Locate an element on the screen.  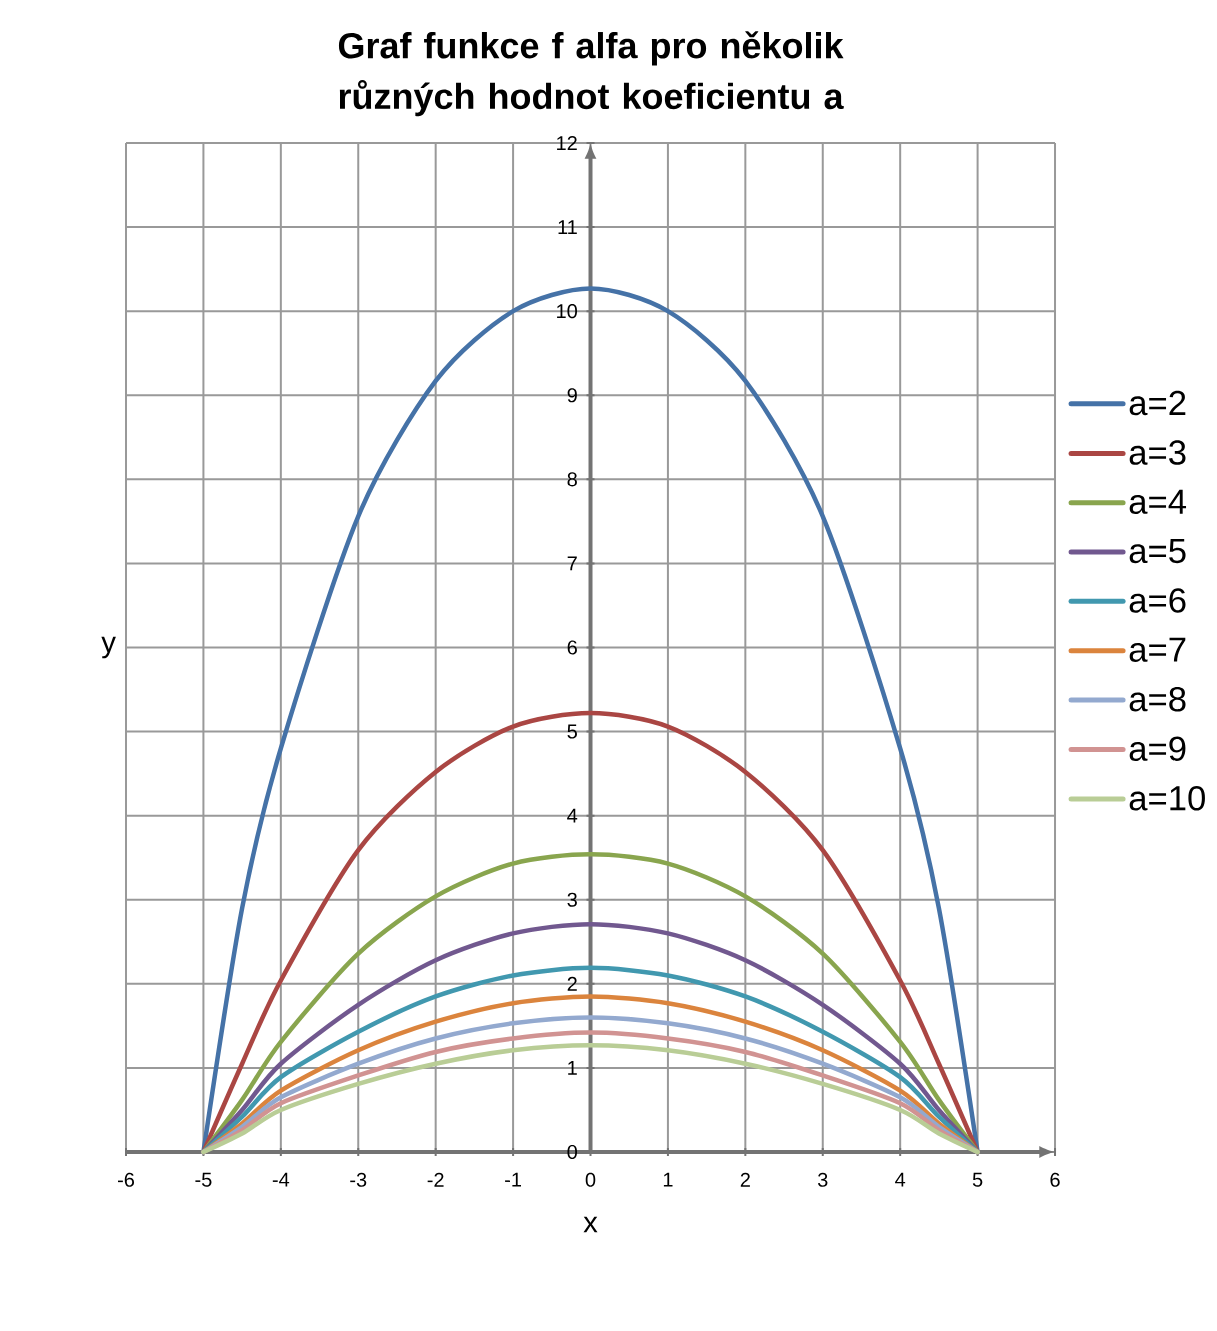
legend-label: a=6 is located at coordinates (1157, 600).